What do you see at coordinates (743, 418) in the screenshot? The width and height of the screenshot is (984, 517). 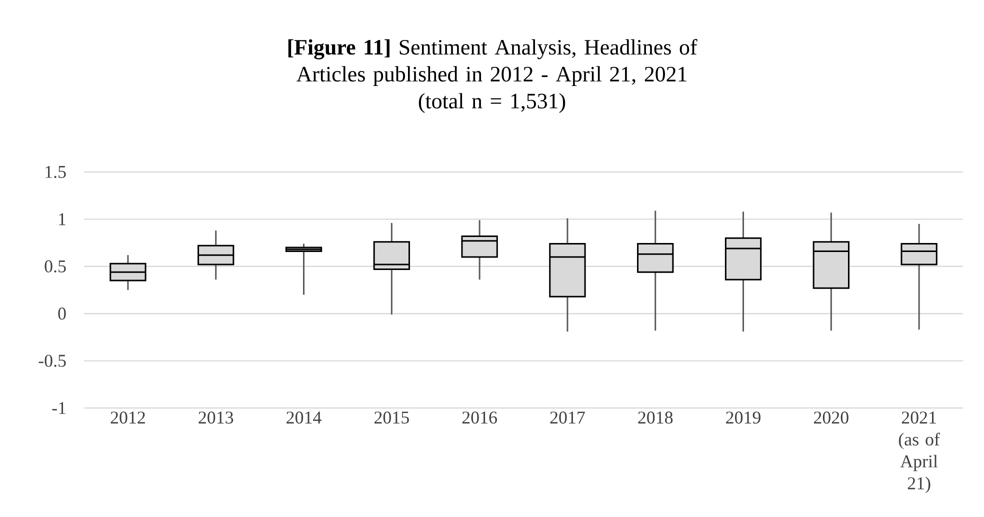 I see `x-tick-label: 2019` at bounding box center [743, 418].